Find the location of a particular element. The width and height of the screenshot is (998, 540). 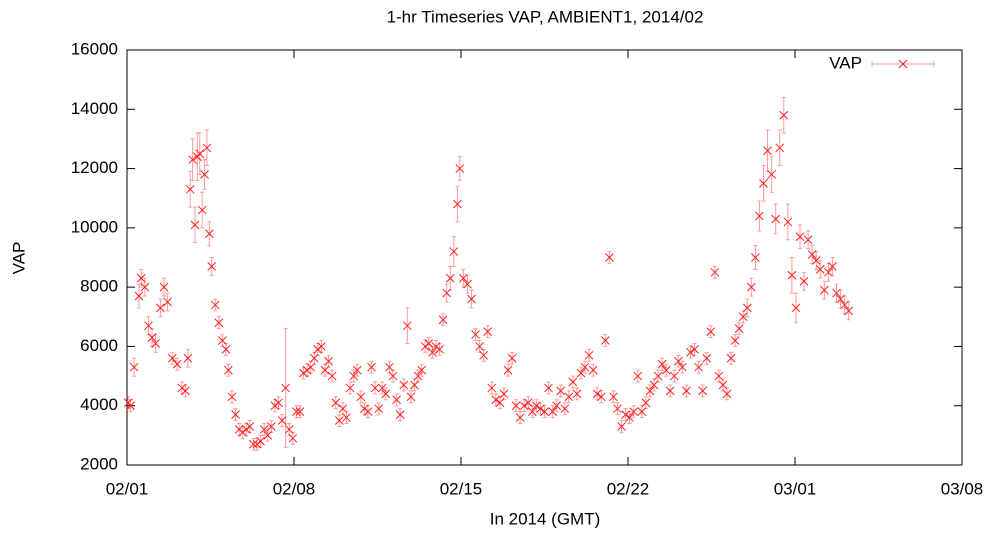

x-tick-label: 02/15 is located at coordinates (461, 488).